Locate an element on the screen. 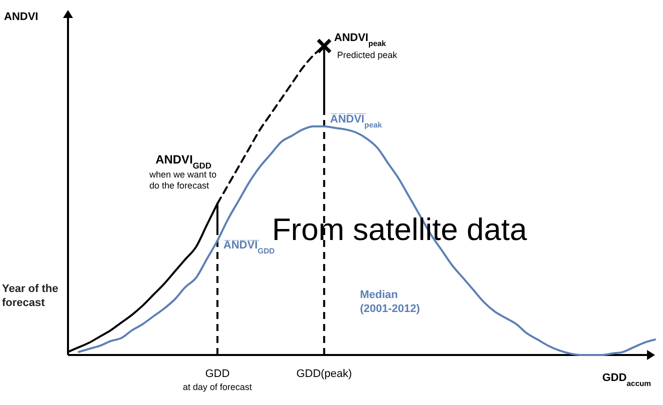 Image resolution: width=663 pixels, height=405 pixels. annotation: A̅N̅D̅V̅I̅$_{peak}$ is located at coordinates (356, 120).